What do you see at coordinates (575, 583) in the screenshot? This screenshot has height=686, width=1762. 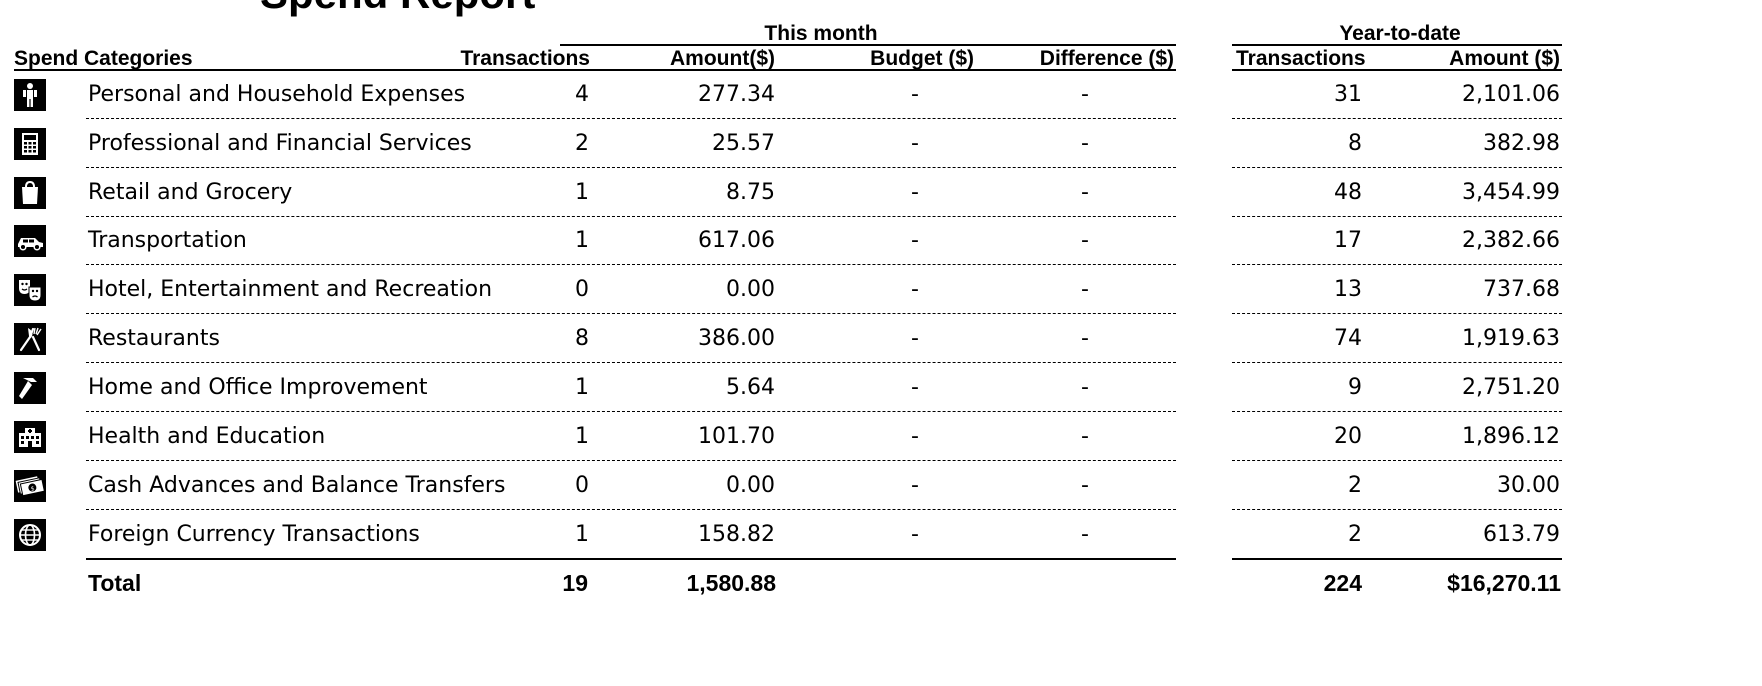 I see `total-tm-transactions: 19` at bounding box center [575, 583].